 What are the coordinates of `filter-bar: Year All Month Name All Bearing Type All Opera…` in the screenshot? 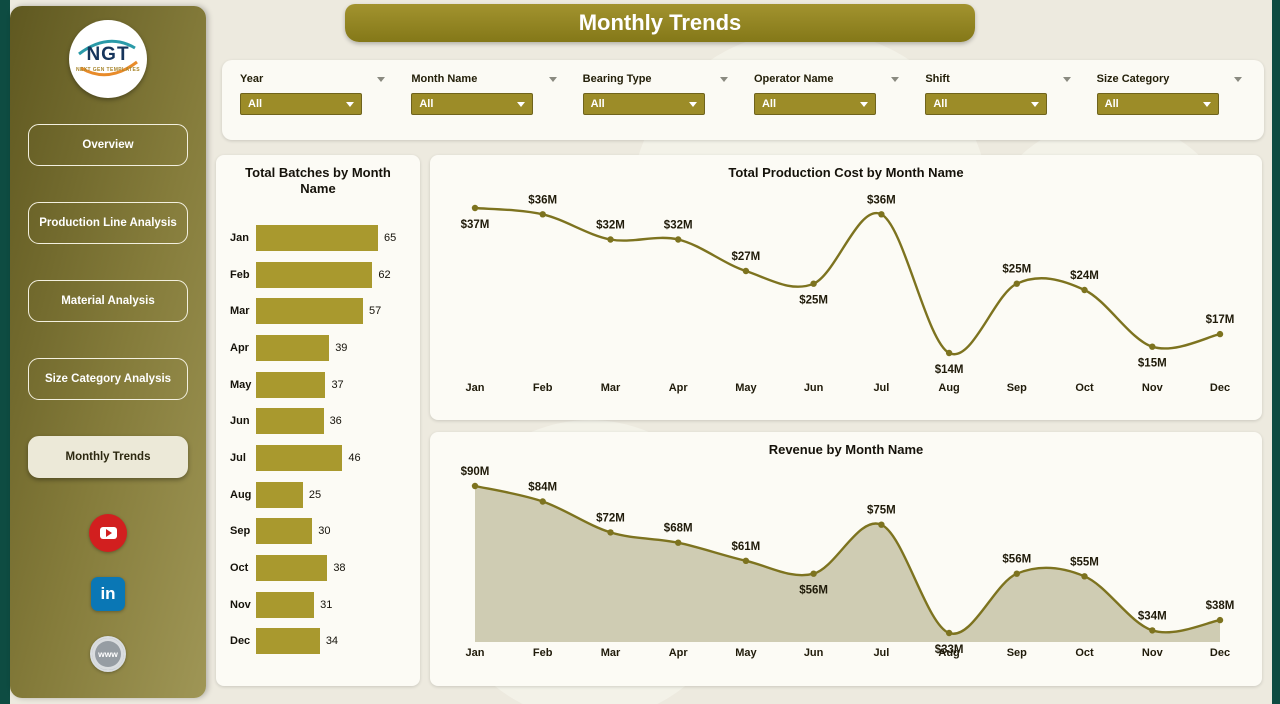 It's located at (743, 100).